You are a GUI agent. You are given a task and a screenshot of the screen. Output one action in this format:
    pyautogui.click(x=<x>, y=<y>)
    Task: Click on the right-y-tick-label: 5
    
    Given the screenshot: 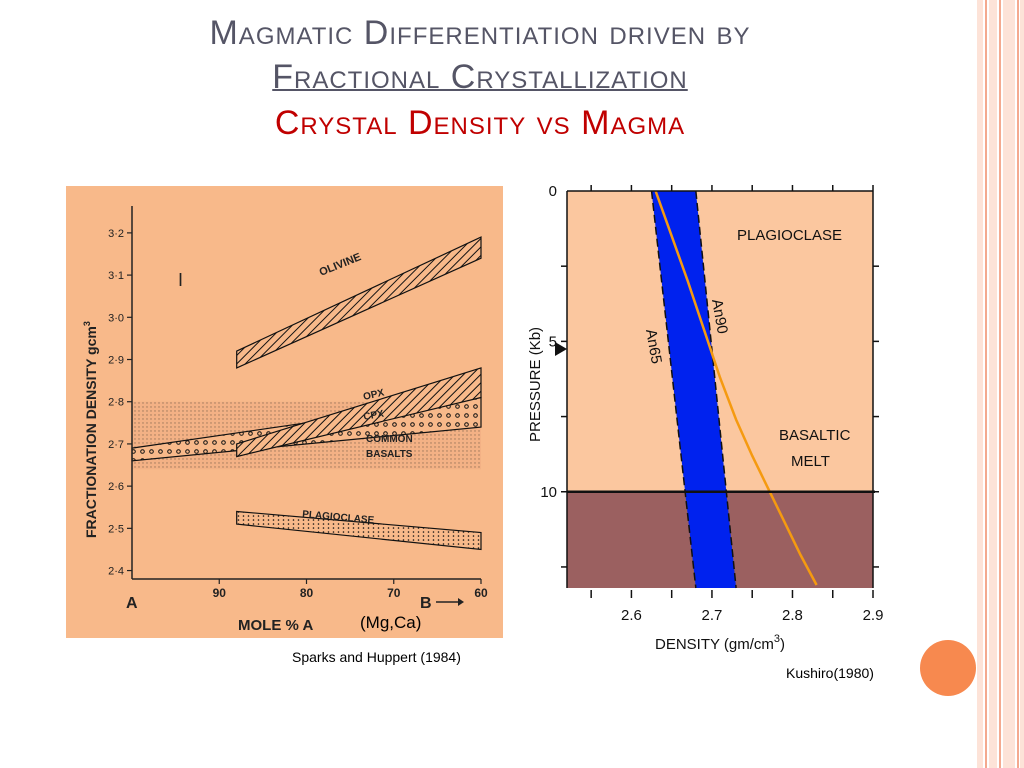 What is the action you would take?
    pyautogui.click(x=553, y=341)
    